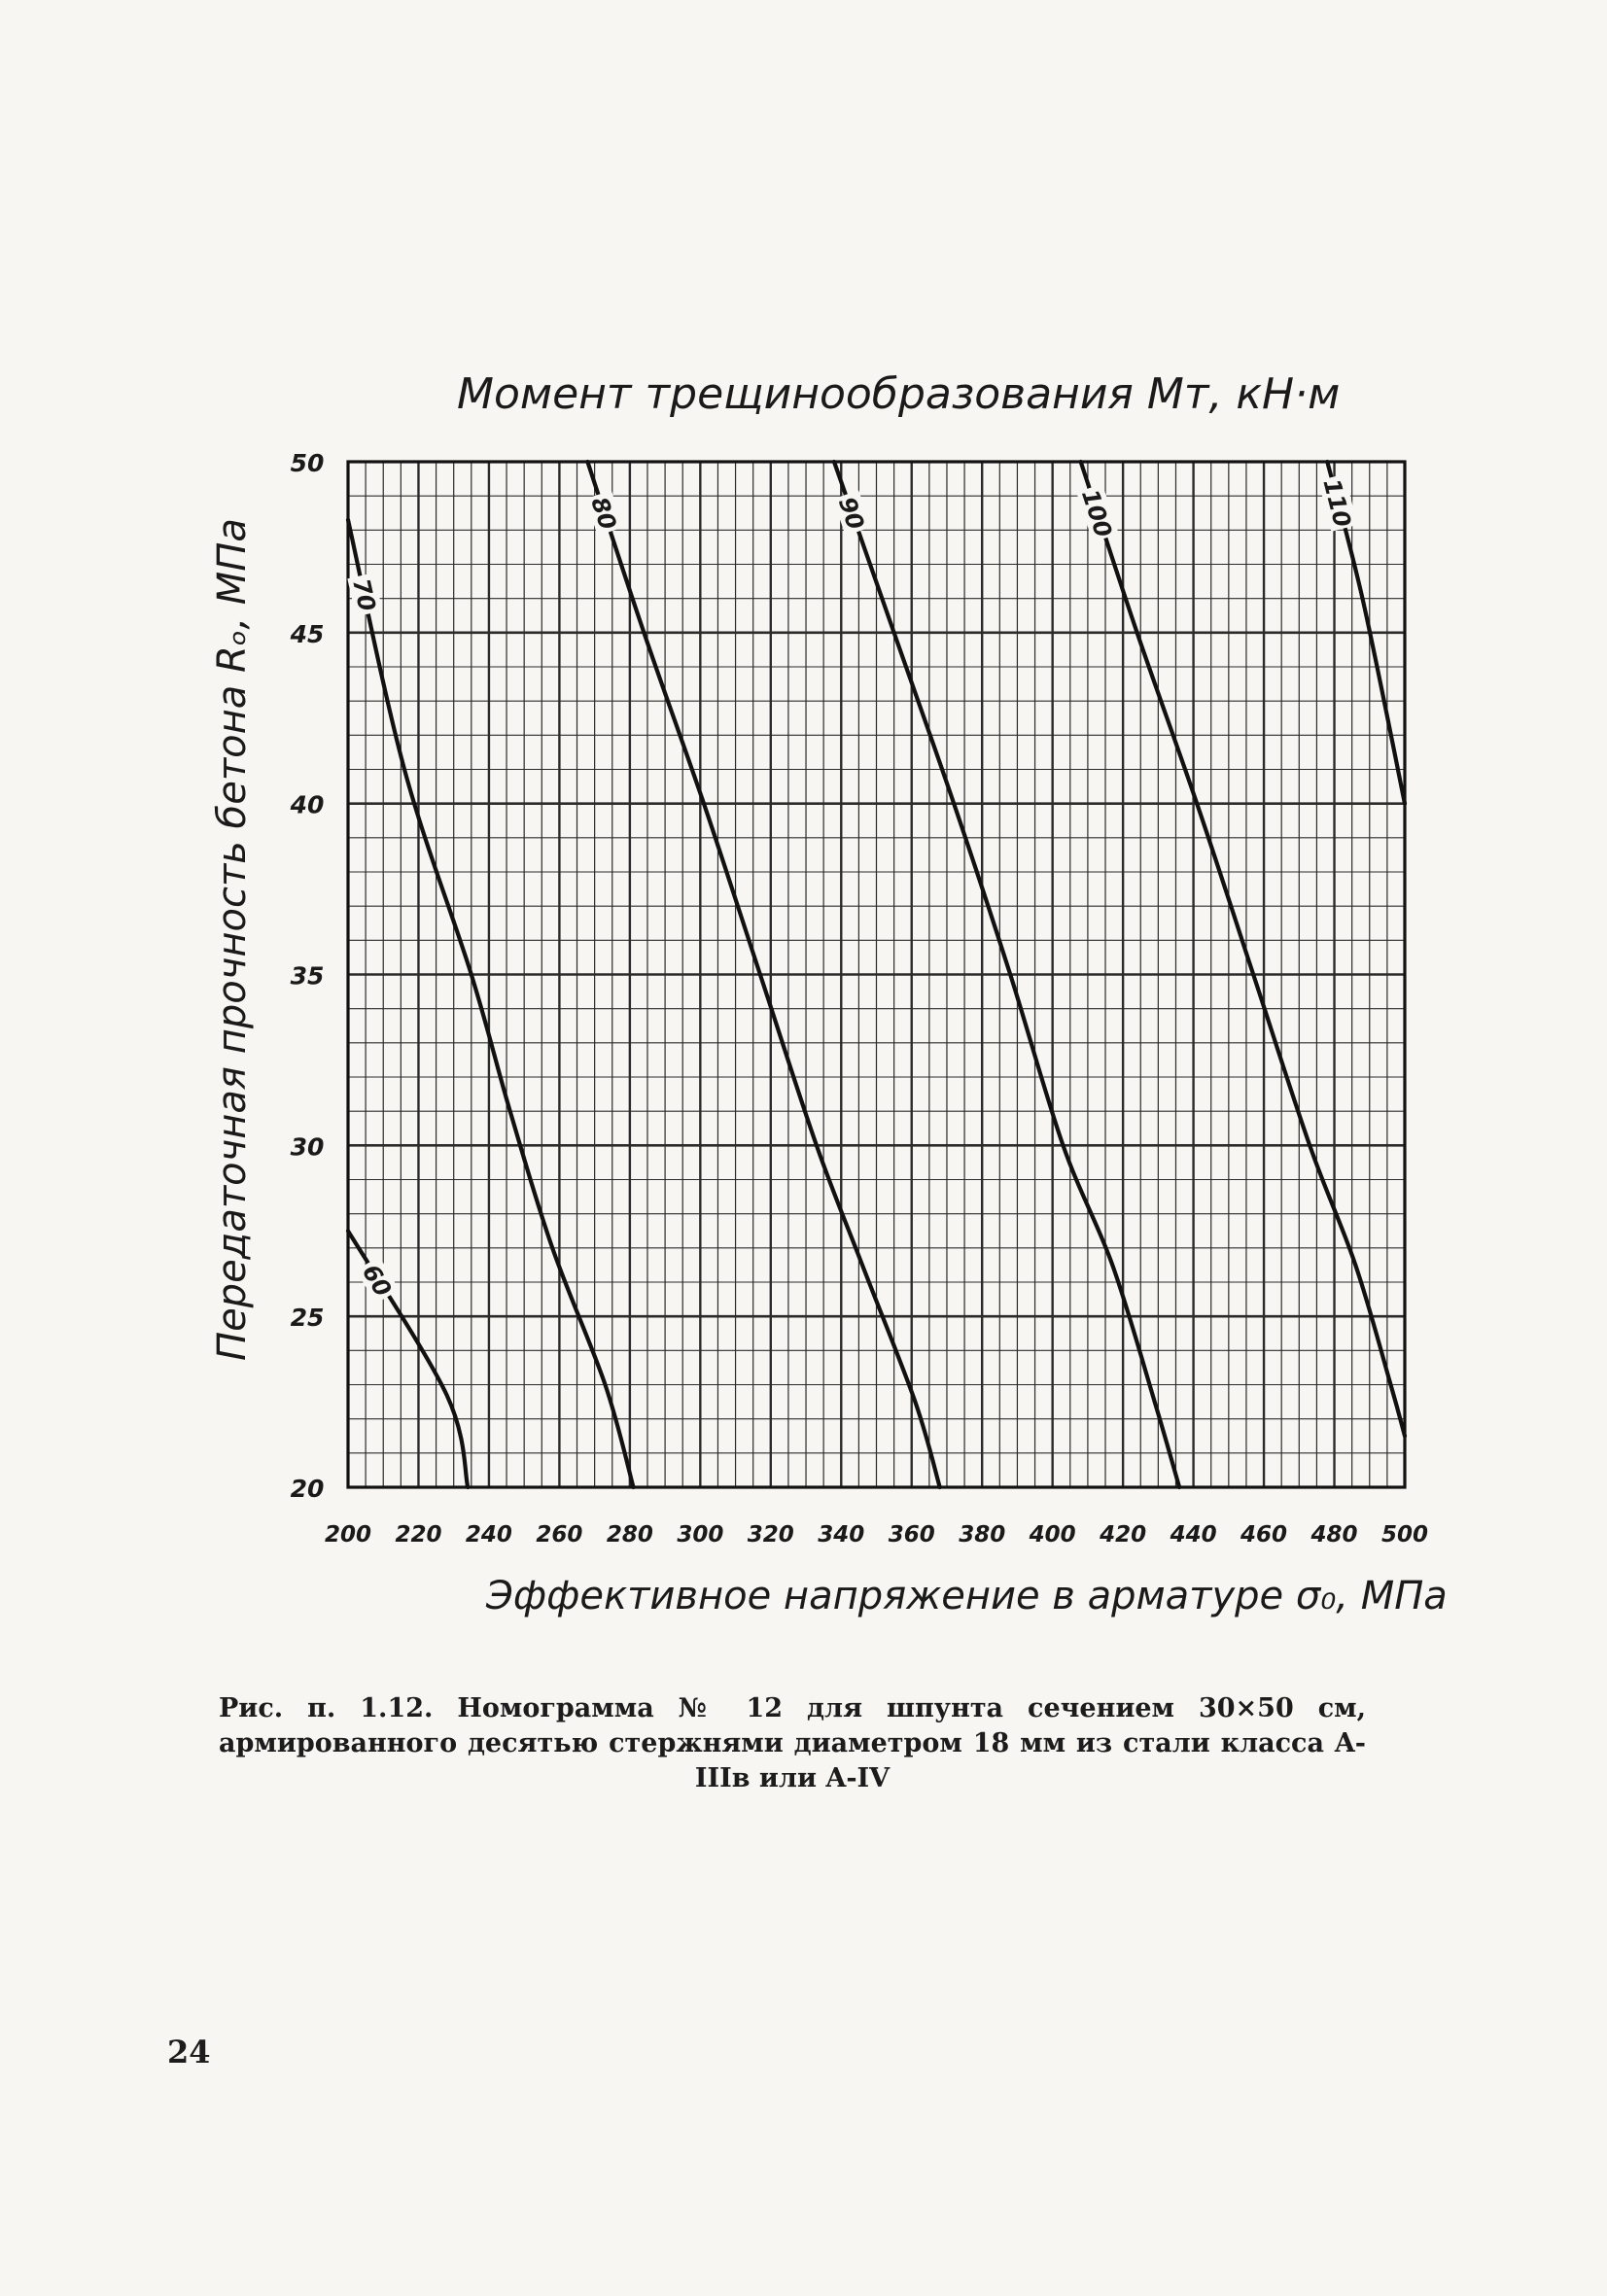  I want to click on y-tick-label: 35, so click(308, 976).